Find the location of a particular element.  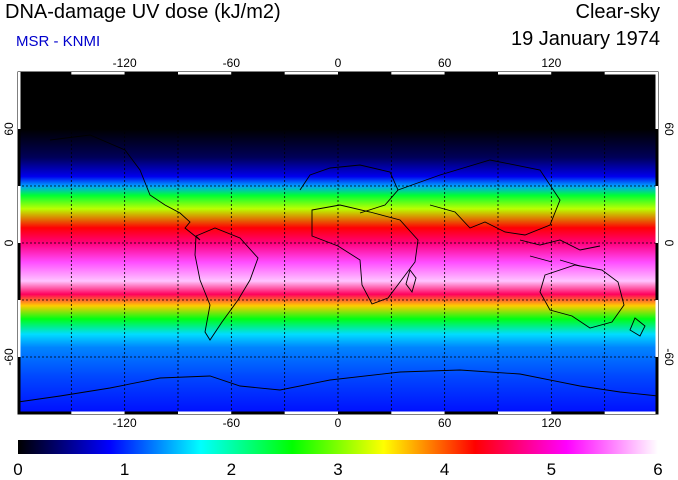

colorbar-tick-label: 4 is located at coordinates (444, 469).